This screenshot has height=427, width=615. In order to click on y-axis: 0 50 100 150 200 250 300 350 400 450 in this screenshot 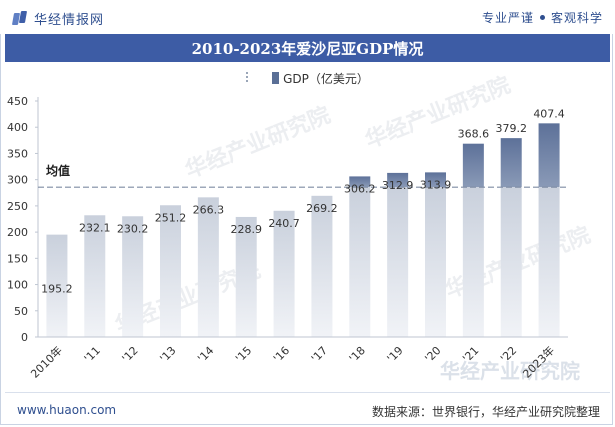, I will do `click(23, 219)`.